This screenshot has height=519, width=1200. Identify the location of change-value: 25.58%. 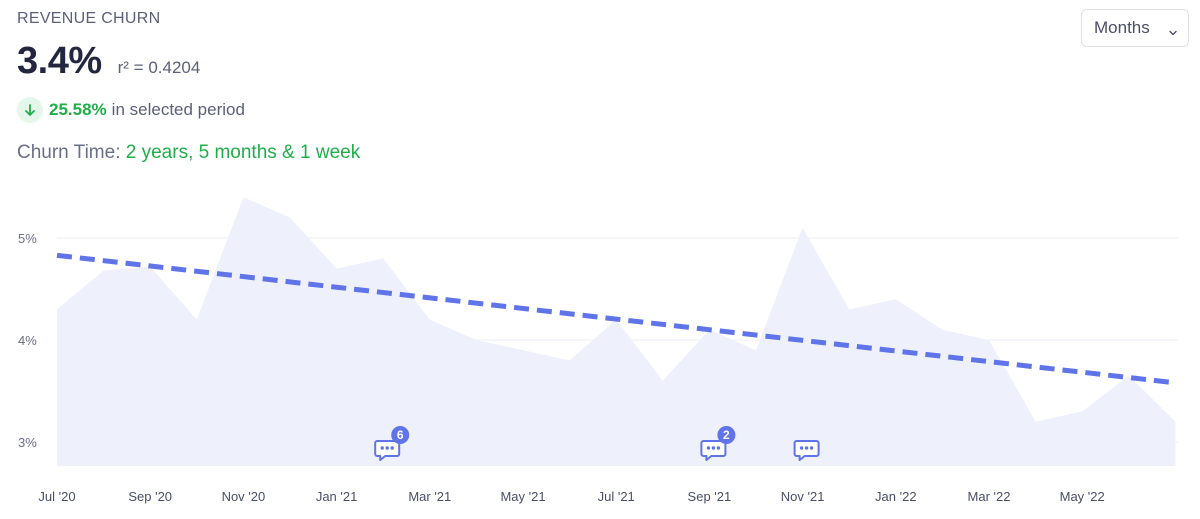
(78, 109).